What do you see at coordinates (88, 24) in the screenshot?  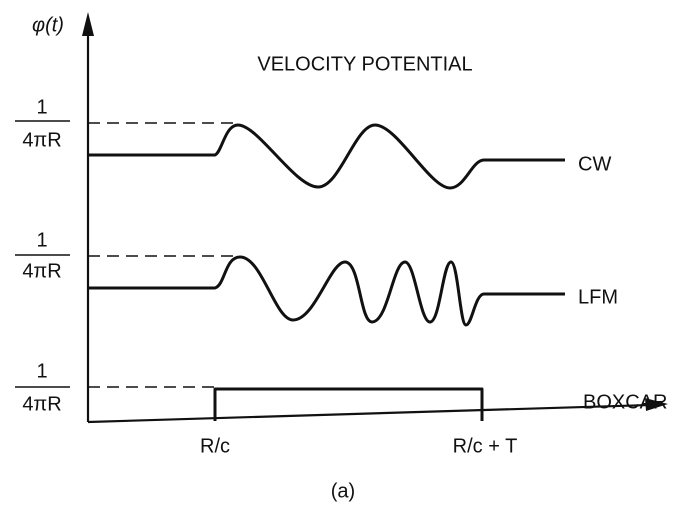 I see `y-axis-arrow` at bounding box center [88, 24].